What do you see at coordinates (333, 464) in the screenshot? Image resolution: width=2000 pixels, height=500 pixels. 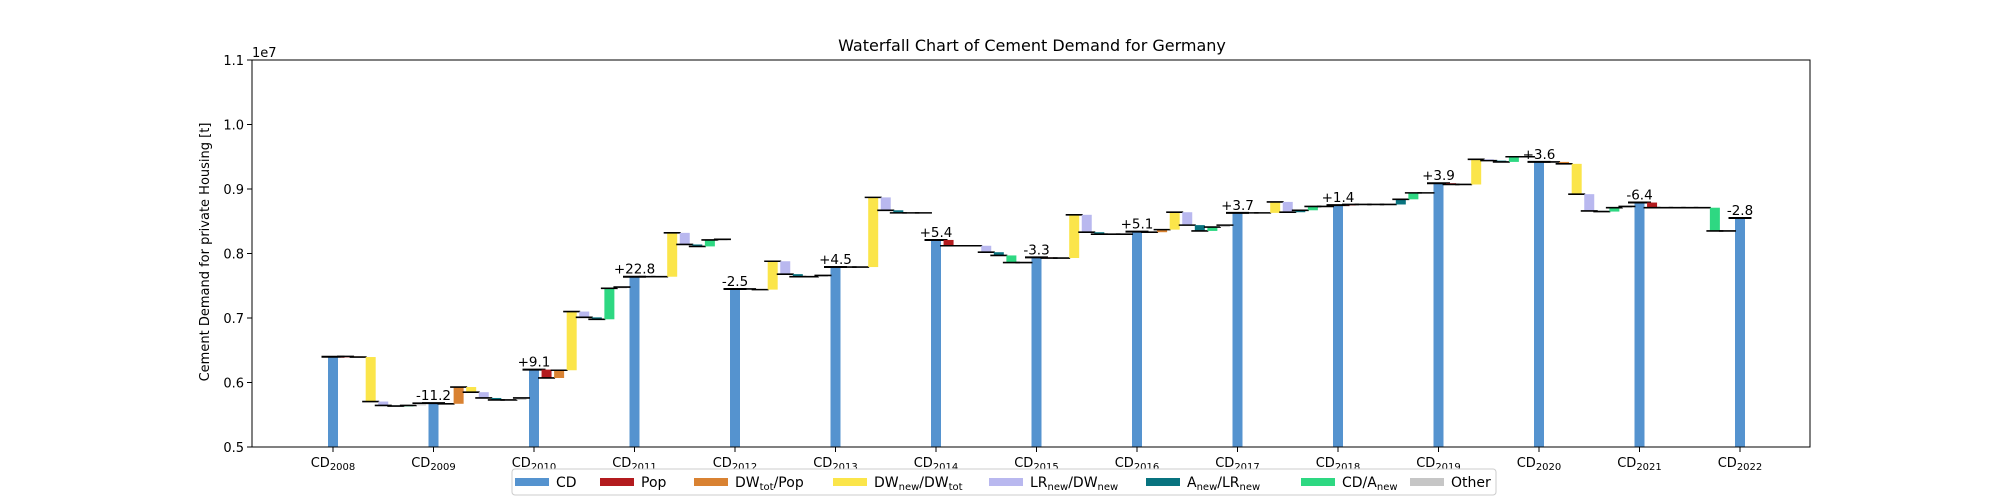 I see `x-tick-label: CD2008` at bounding box center [333, 464].